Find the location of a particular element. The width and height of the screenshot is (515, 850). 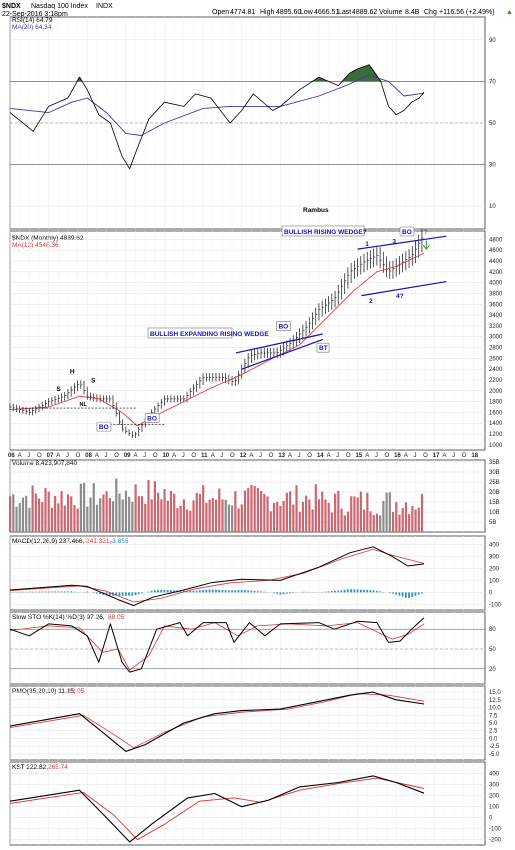

rsi-overbought-fill is located at coordinates (229, 73).